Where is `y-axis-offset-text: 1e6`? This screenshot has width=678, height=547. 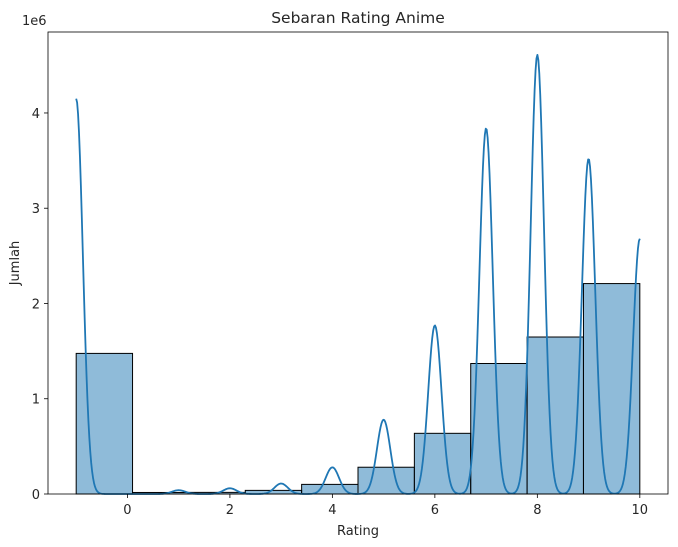 y-axis-offset-text: 1e6 is located at coordinates (34, 21).